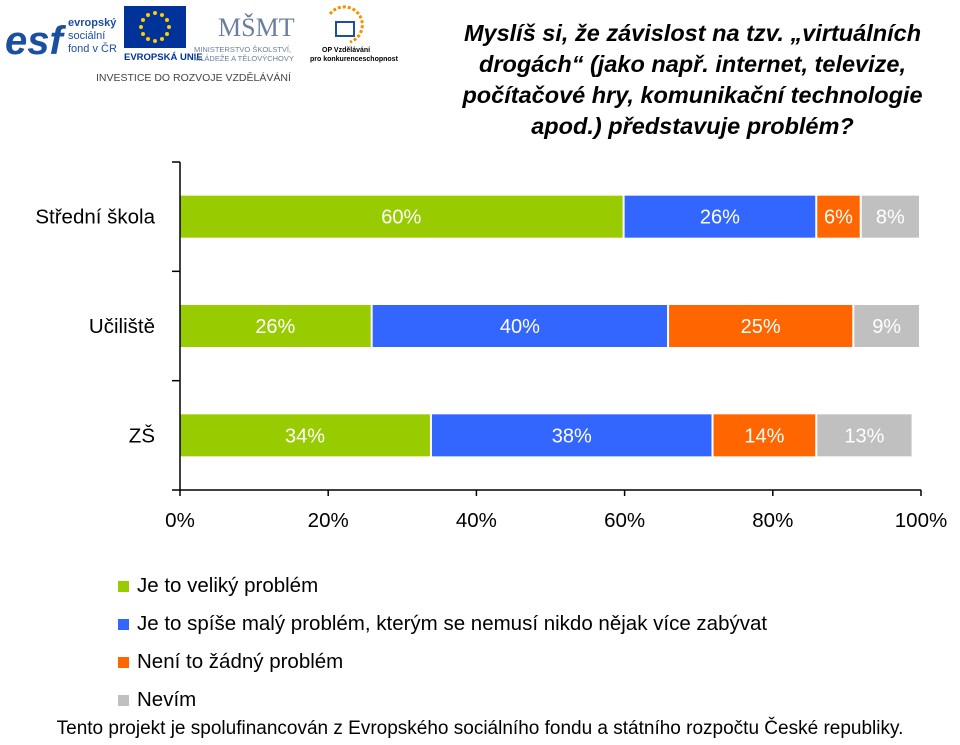 The image size is (960, 745). What do you see at coordinates (35, 41) in the screenshot?
I see `esf-wordmark: esf` at bounding box center [35, 41].